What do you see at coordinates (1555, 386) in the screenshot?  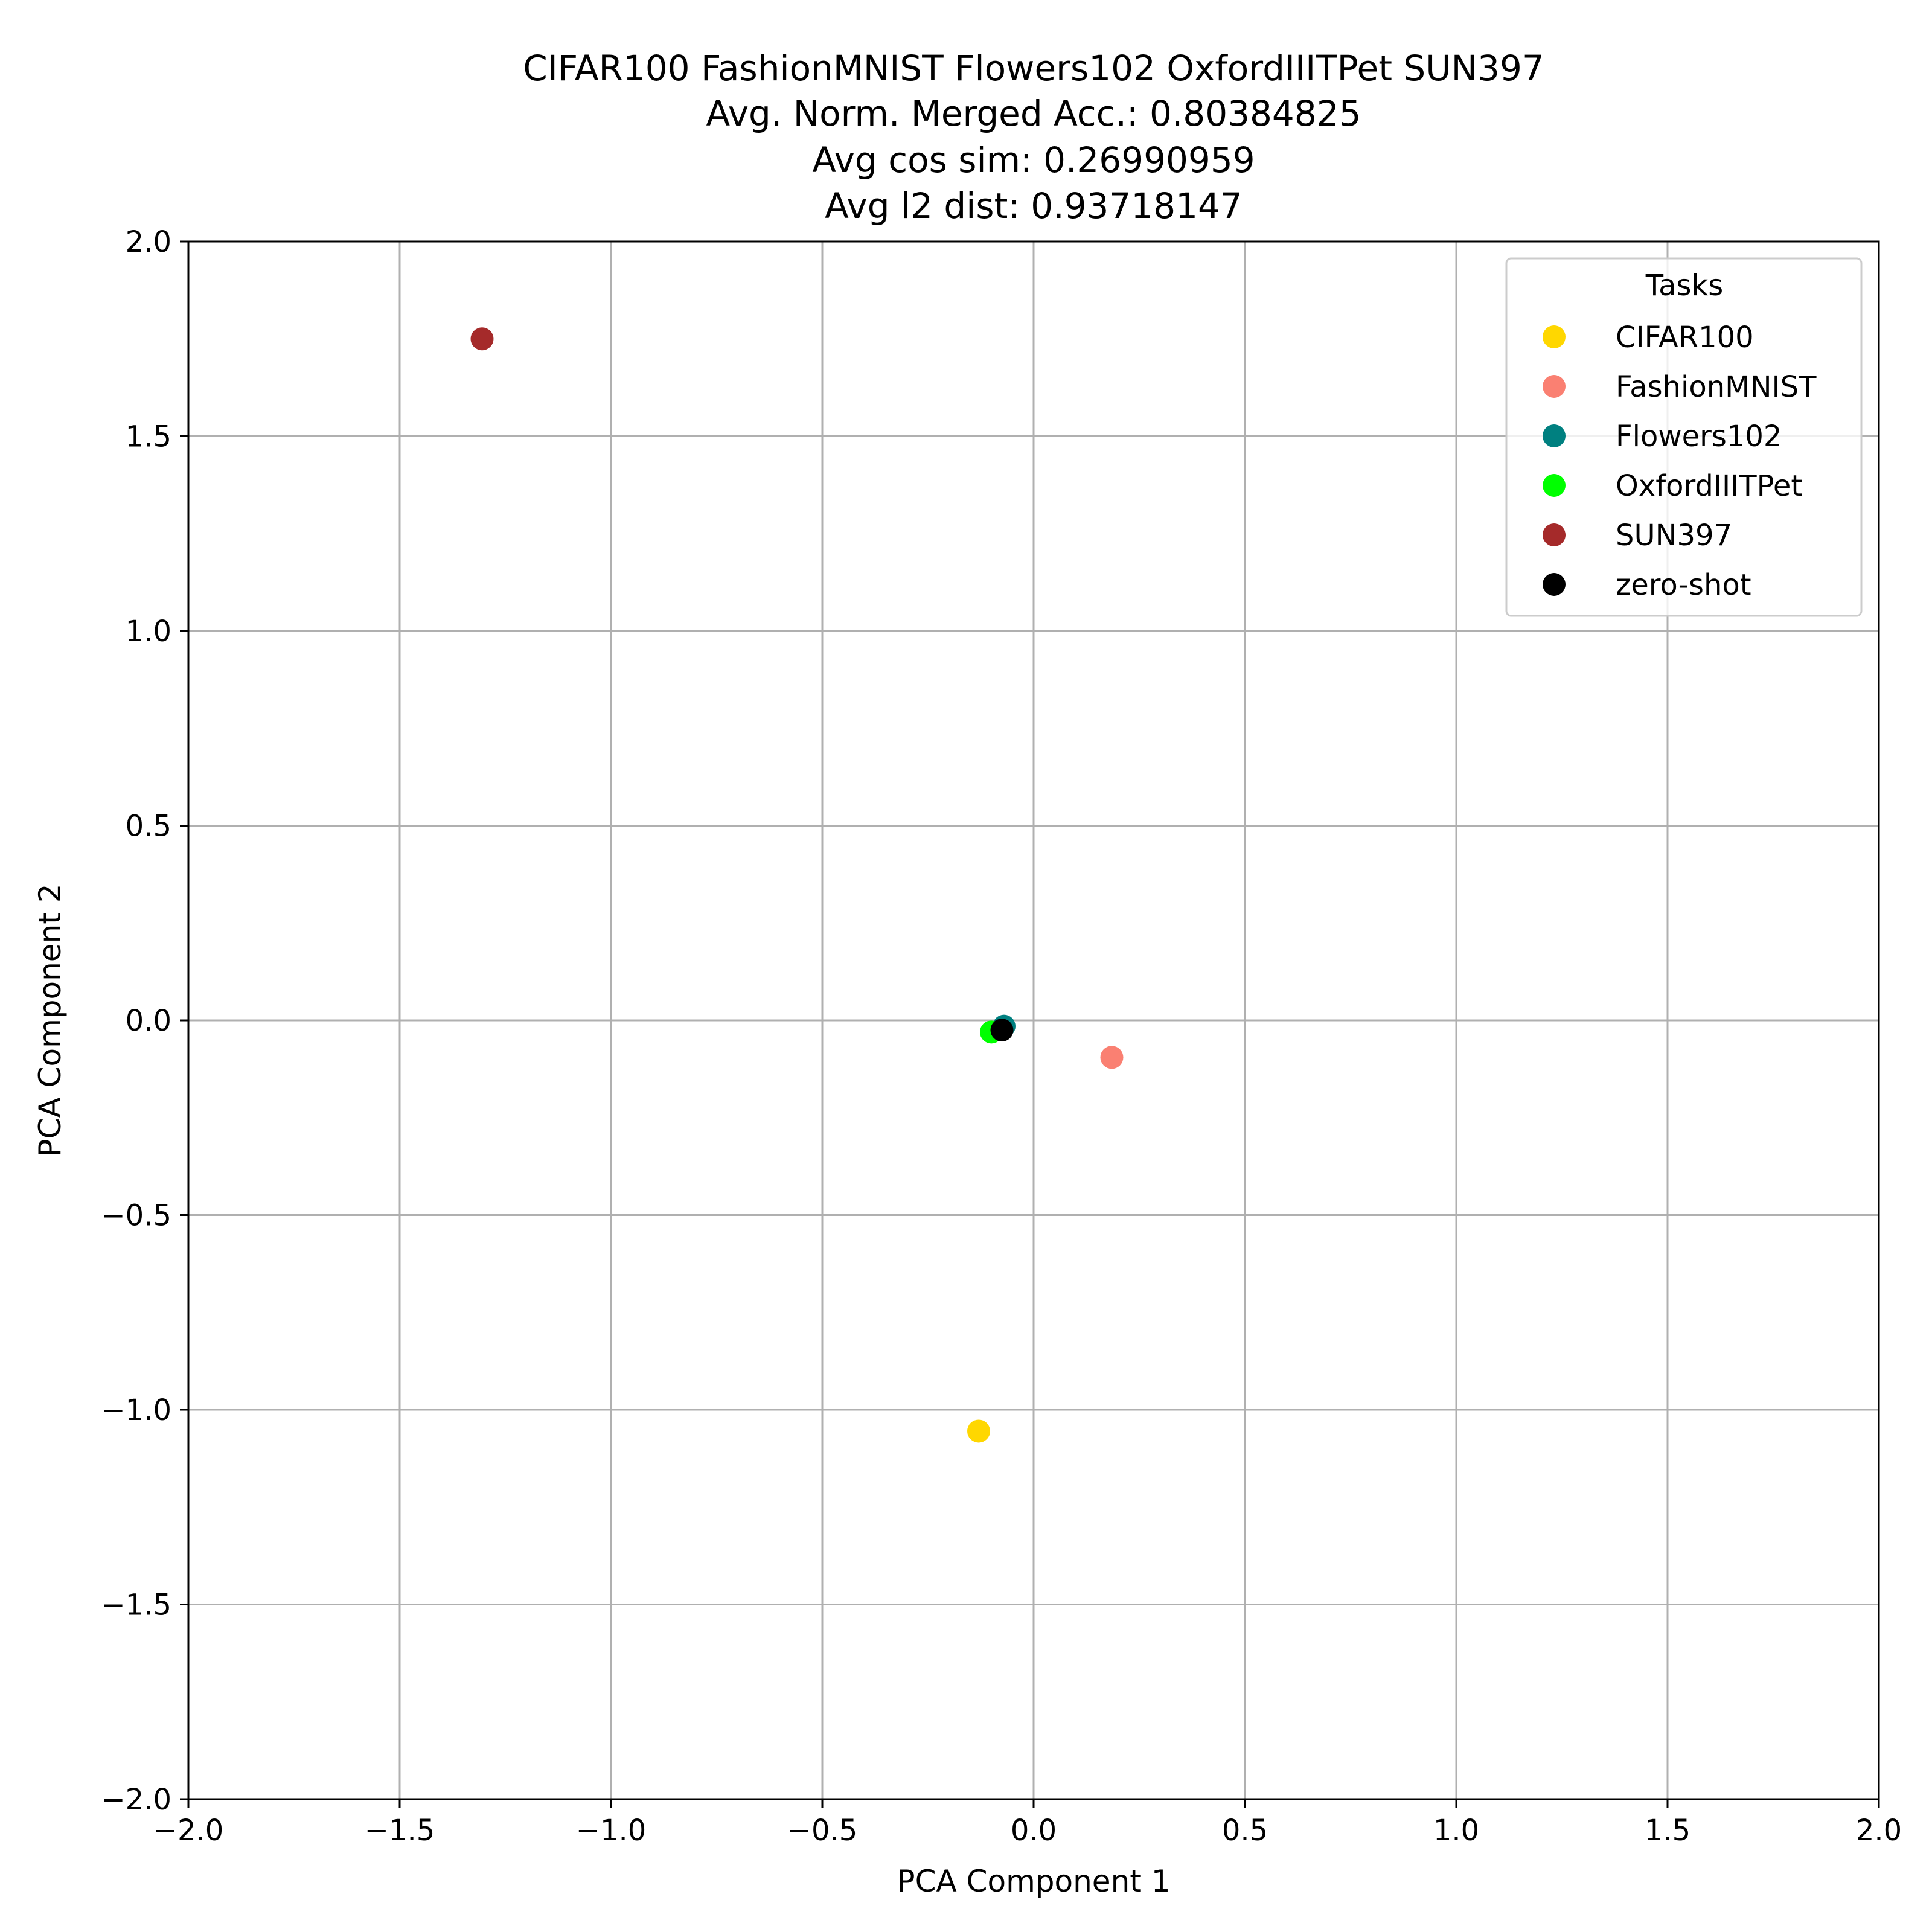 I see `legend-marker-fashionmnist` at bounding box center [1555, 386].